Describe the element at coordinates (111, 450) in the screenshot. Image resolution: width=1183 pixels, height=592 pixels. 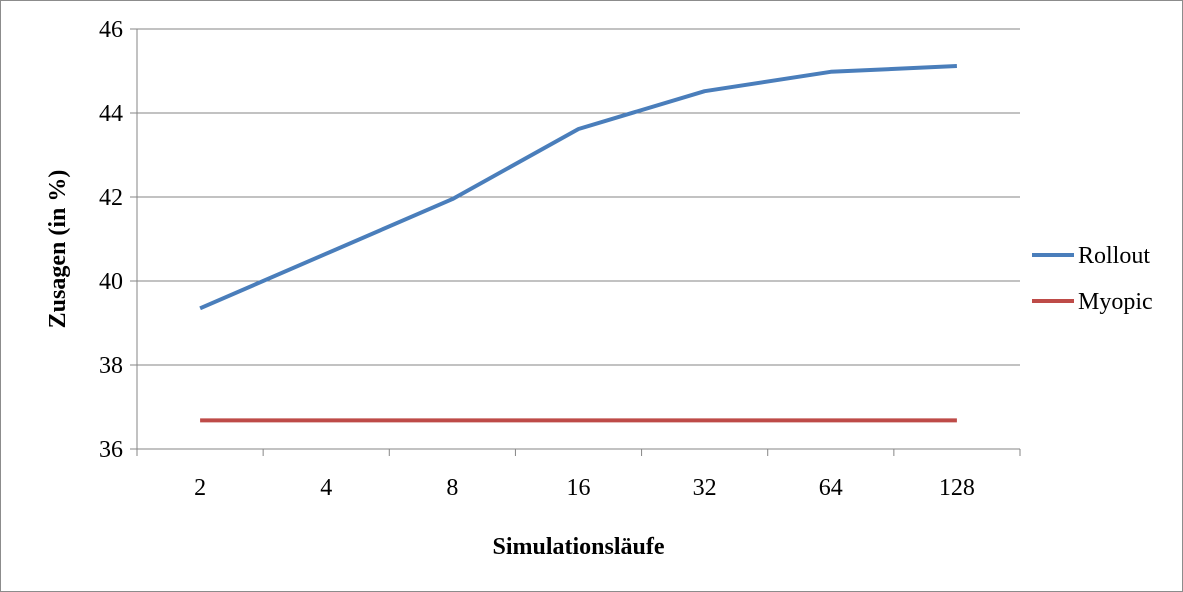
I see `y-tick-label: 36` at that location.